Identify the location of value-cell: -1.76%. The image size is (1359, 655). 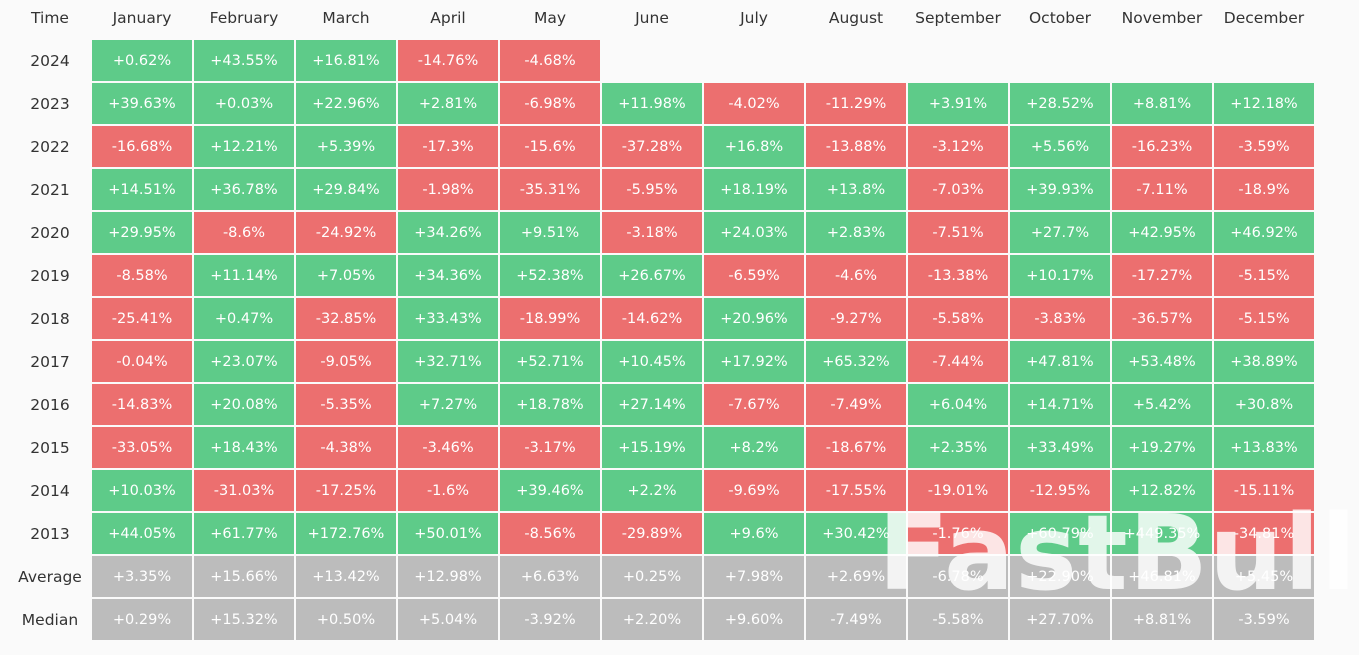
(958, 533).